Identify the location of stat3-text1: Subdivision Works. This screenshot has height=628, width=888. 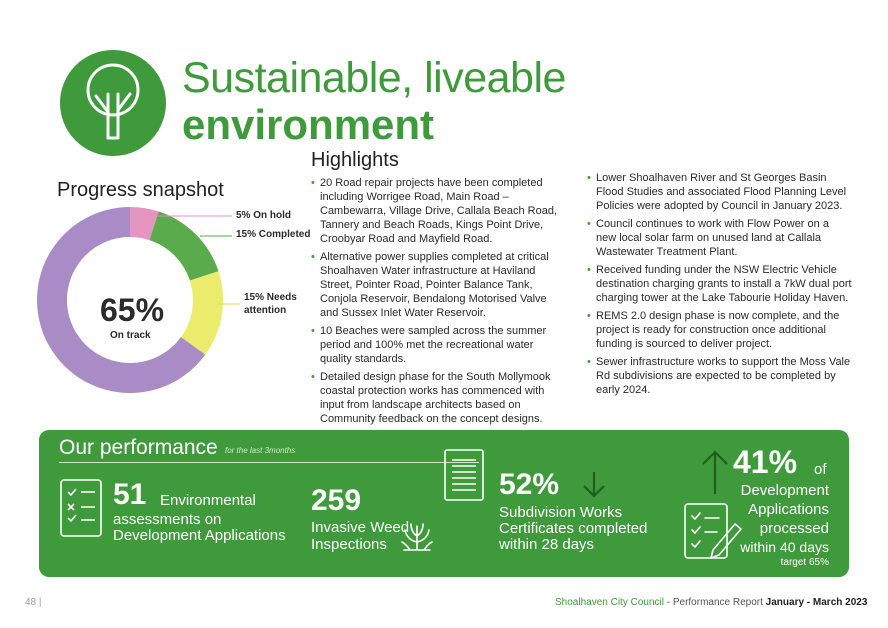
(561, 512).